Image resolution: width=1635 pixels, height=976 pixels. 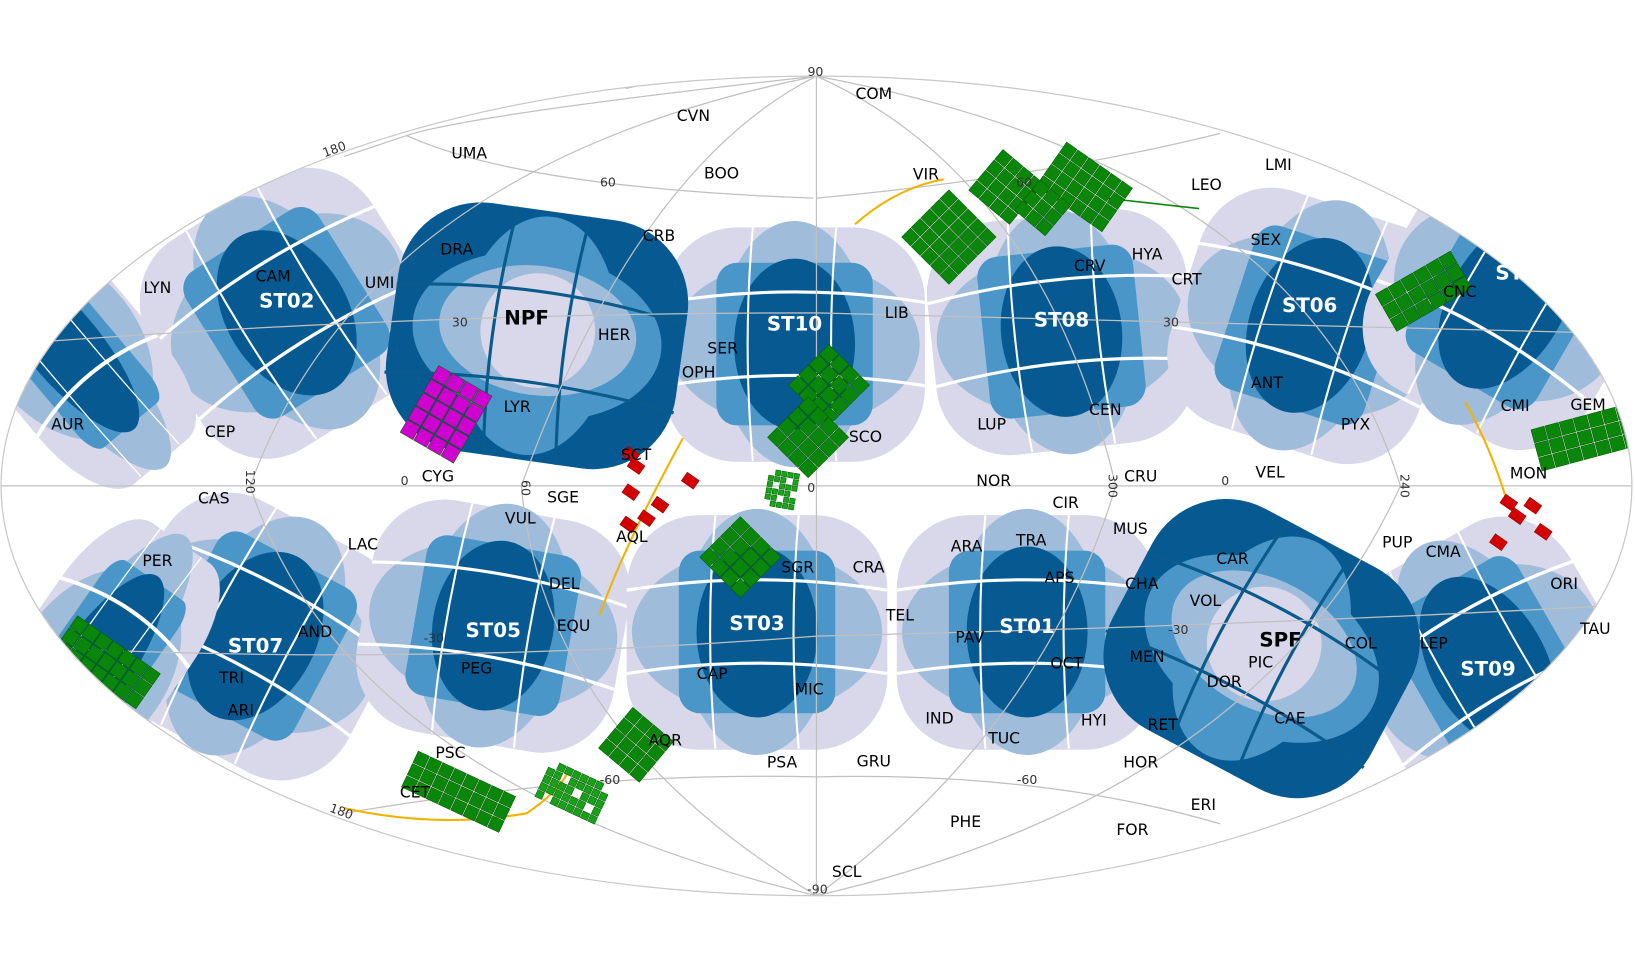 I want to click on constellation-label-sex: SEX, so click(x=1266, y=239).